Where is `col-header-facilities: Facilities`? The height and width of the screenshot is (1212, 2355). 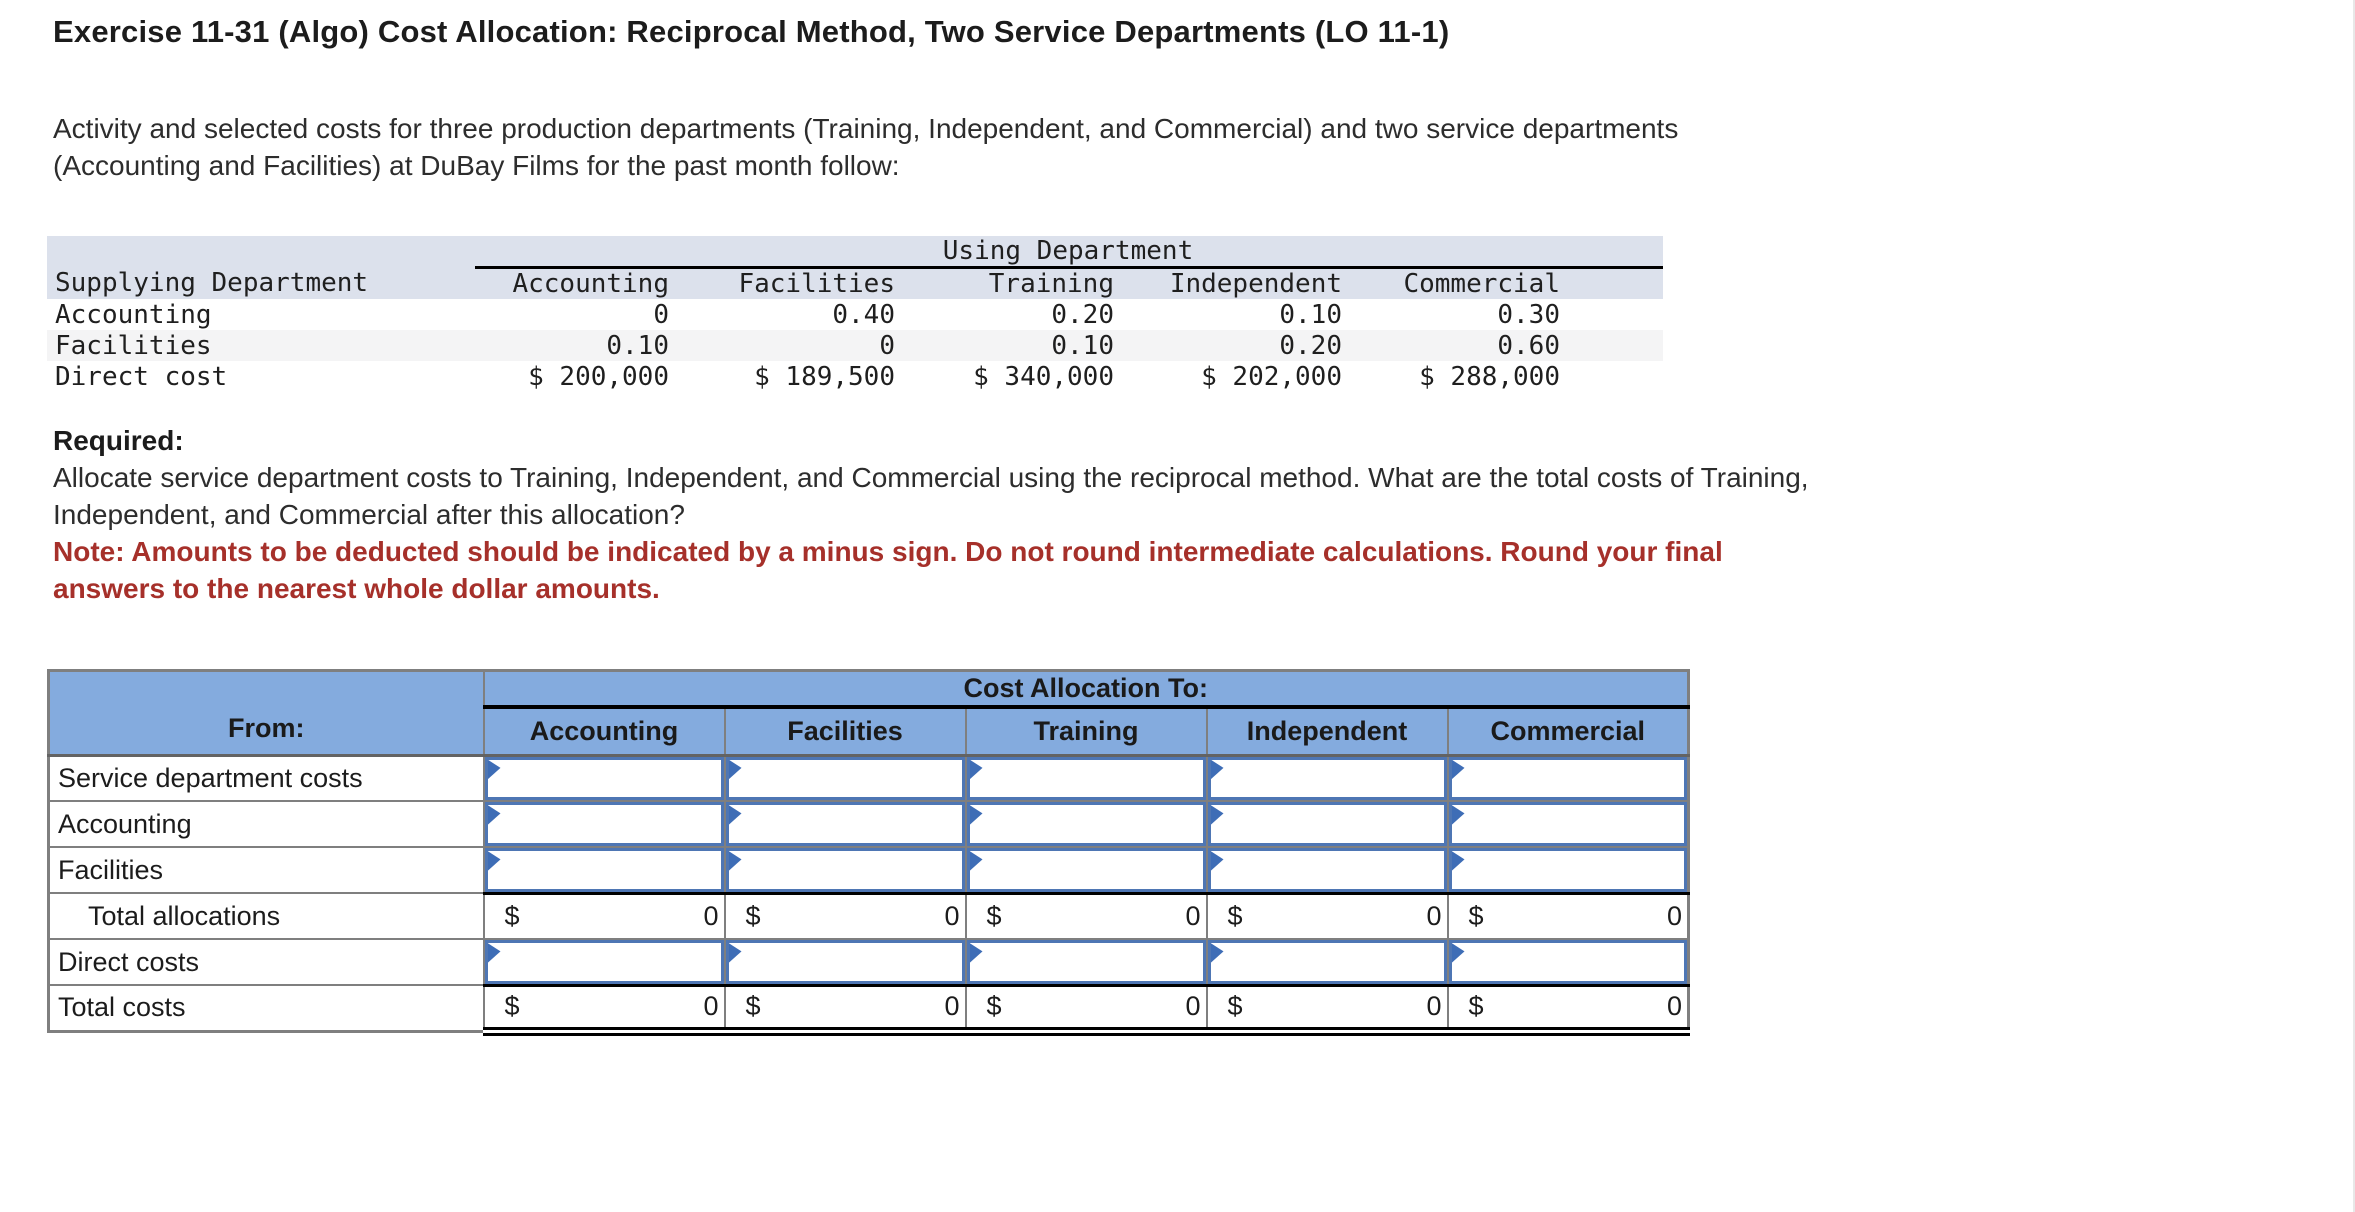 col-header-facilities: Facilities is located at coordinates (792, 283).